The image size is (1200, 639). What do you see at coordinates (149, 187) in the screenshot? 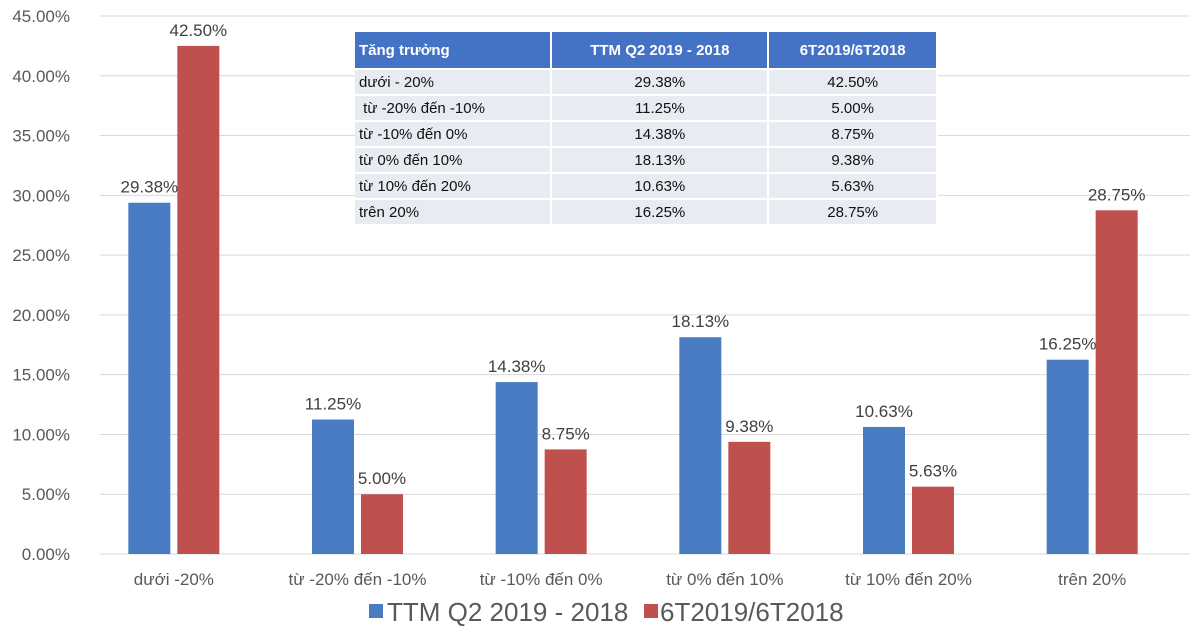
I see `data-label: 29.38%` at bounding box center [149, 187].